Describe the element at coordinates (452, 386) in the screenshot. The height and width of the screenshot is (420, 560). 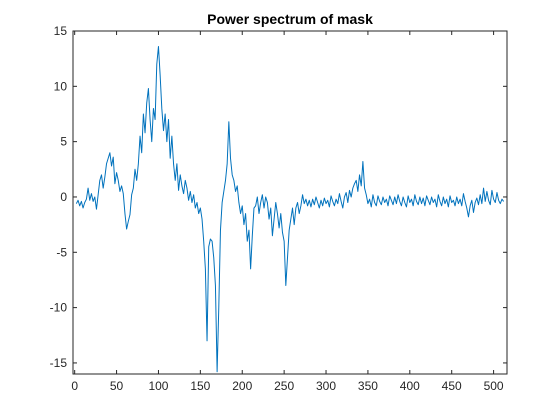
I see `x-tick-label: 450` at that location.